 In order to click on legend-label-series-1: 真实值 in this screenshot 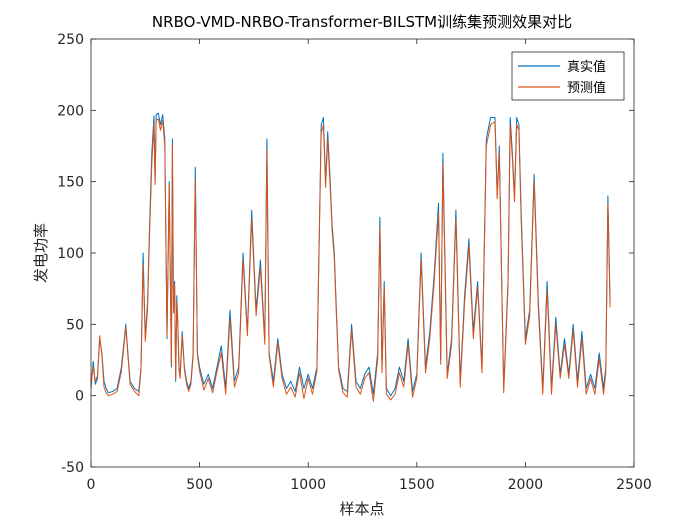, I will do `click(586, 67)`.